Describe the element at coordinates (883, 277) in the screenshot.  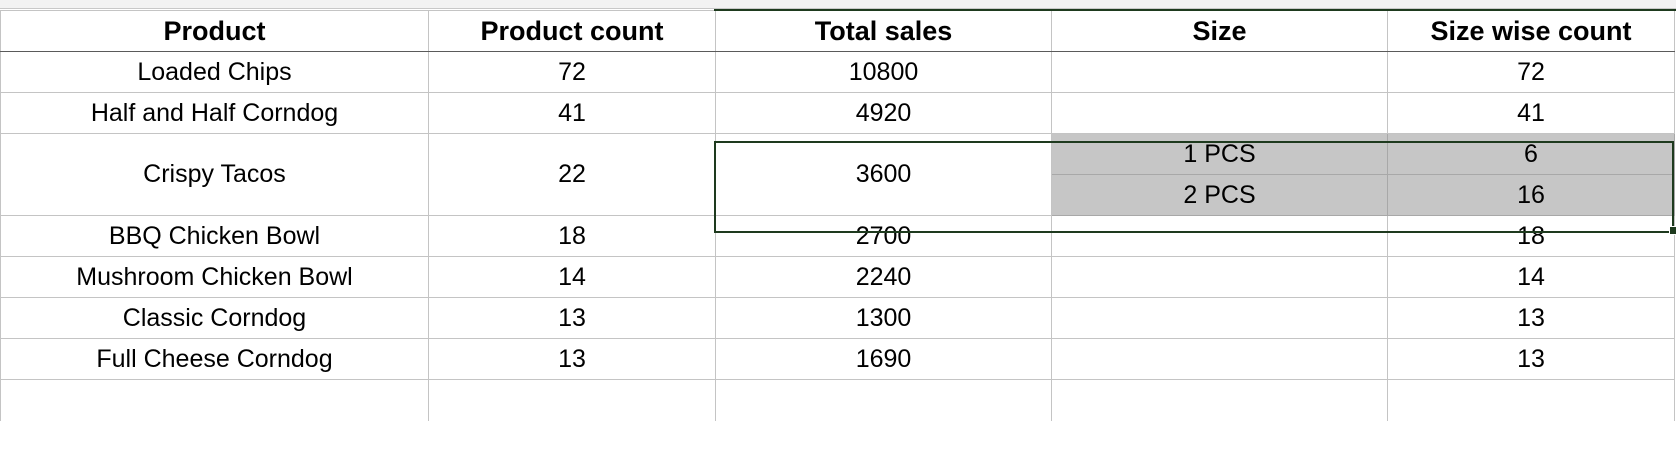
I see `cell-total-sales: 2240` at that location.